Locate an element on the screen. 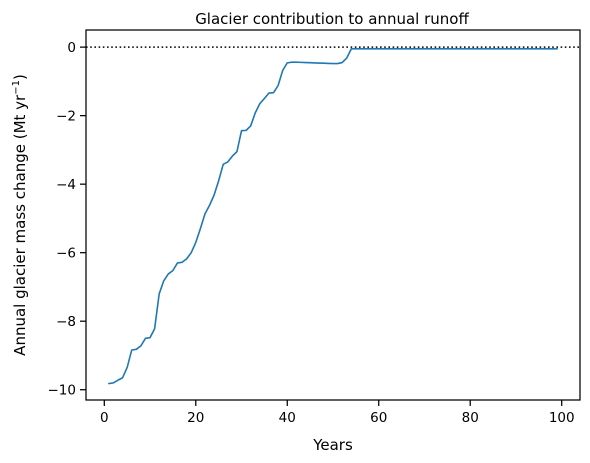 The height and width of the screenshot is (463, 590). y-axis-label-close: ) is located at coordinates (20, 77).